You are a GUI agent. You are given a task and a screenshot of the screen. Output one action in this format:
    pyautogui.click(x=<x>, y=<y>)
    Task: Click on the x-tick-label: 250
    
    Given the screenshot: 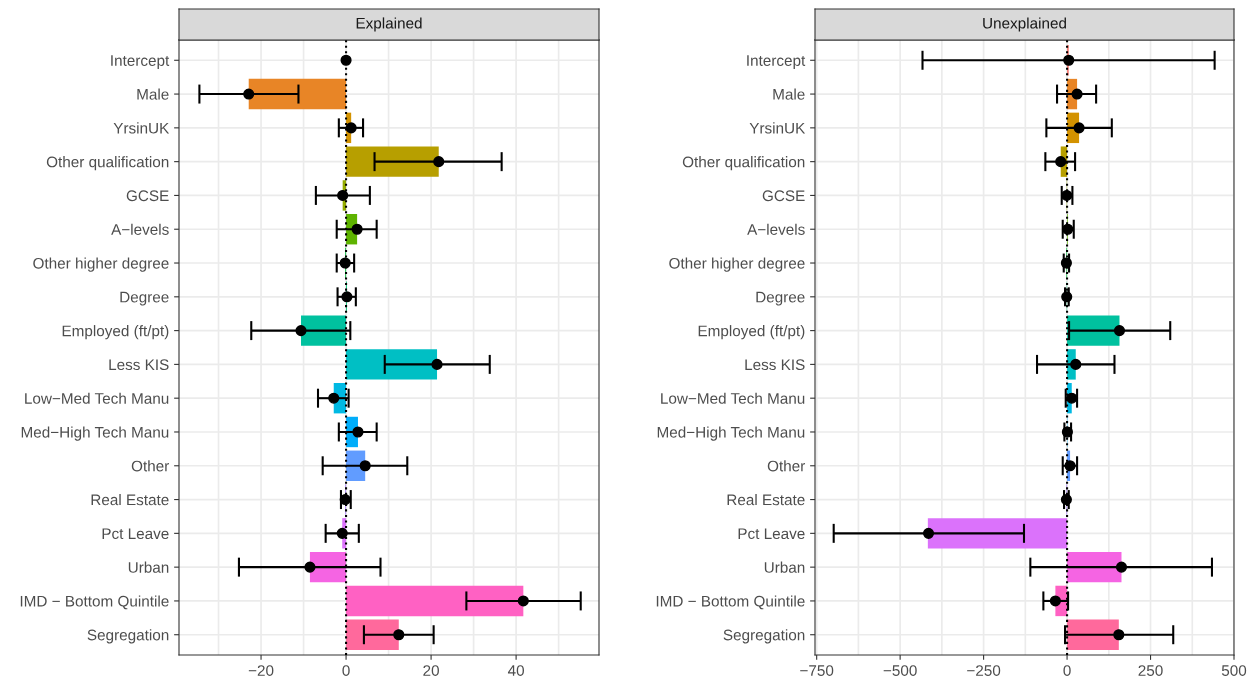 What is the action you would take?
    pyautogui.click(x=1150, y=670)
    